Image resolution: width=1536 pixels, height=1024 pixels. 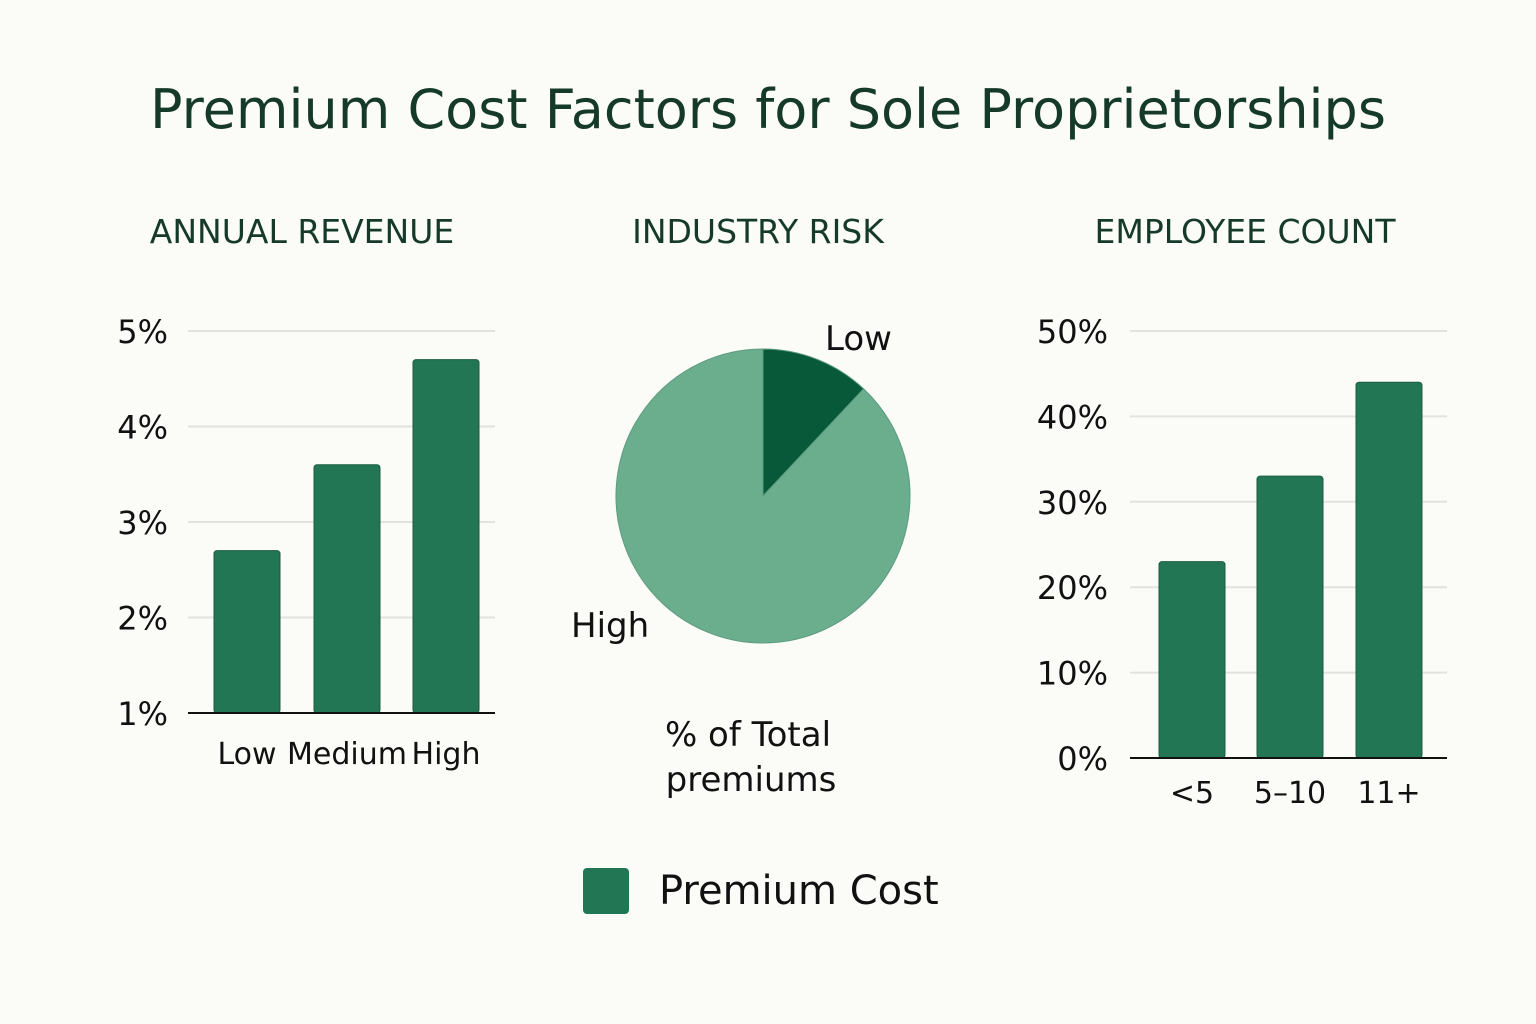 I want to click on y-tick-label: 1%, so click(x=142, y=714).